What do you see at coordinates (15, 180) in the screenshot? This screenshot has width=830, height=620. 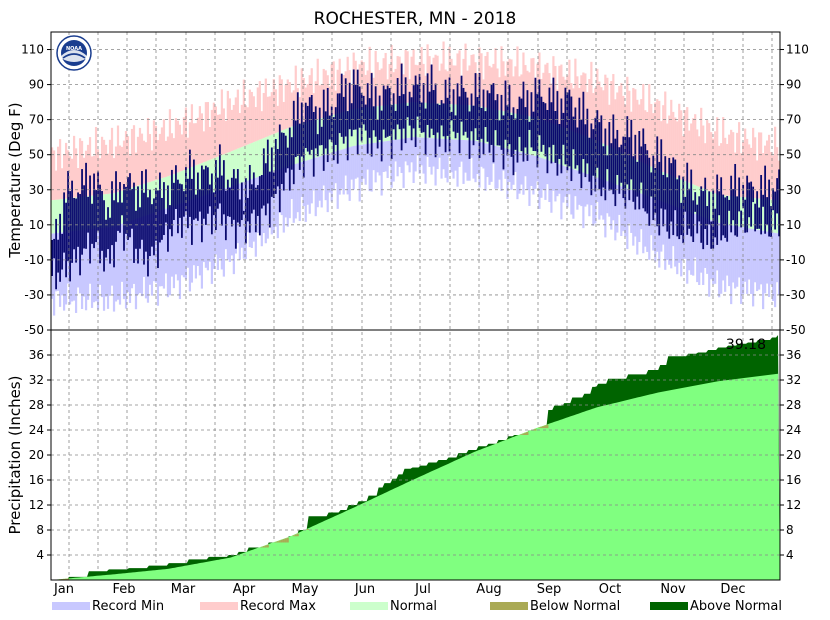 I see `temperature-axis-label: Temperature (Deg F)` at bounding box center [15, 180].